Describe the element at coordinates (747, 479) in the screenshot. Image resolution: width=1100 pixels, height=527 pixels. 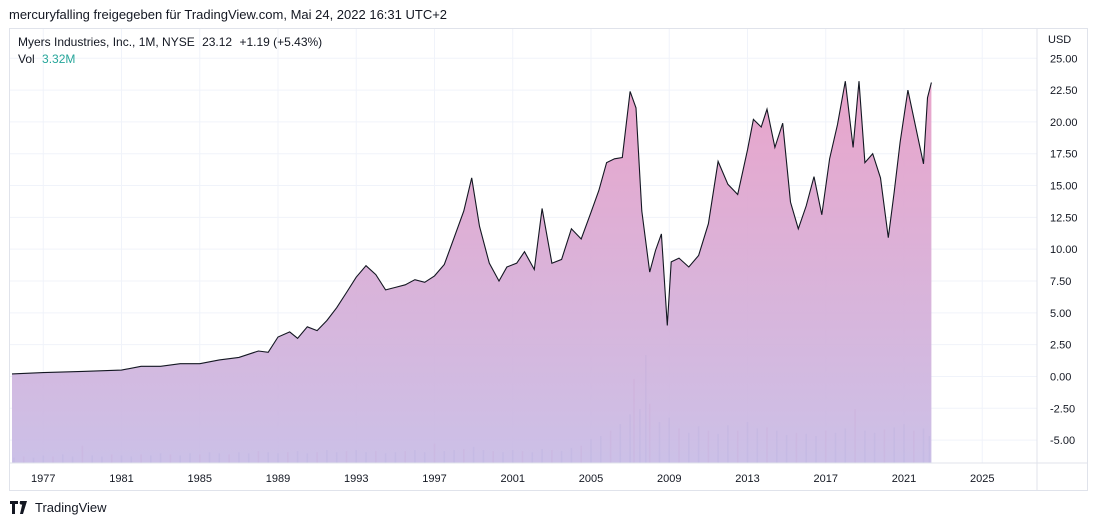
I see `x-tick-label: 2013` at that location.